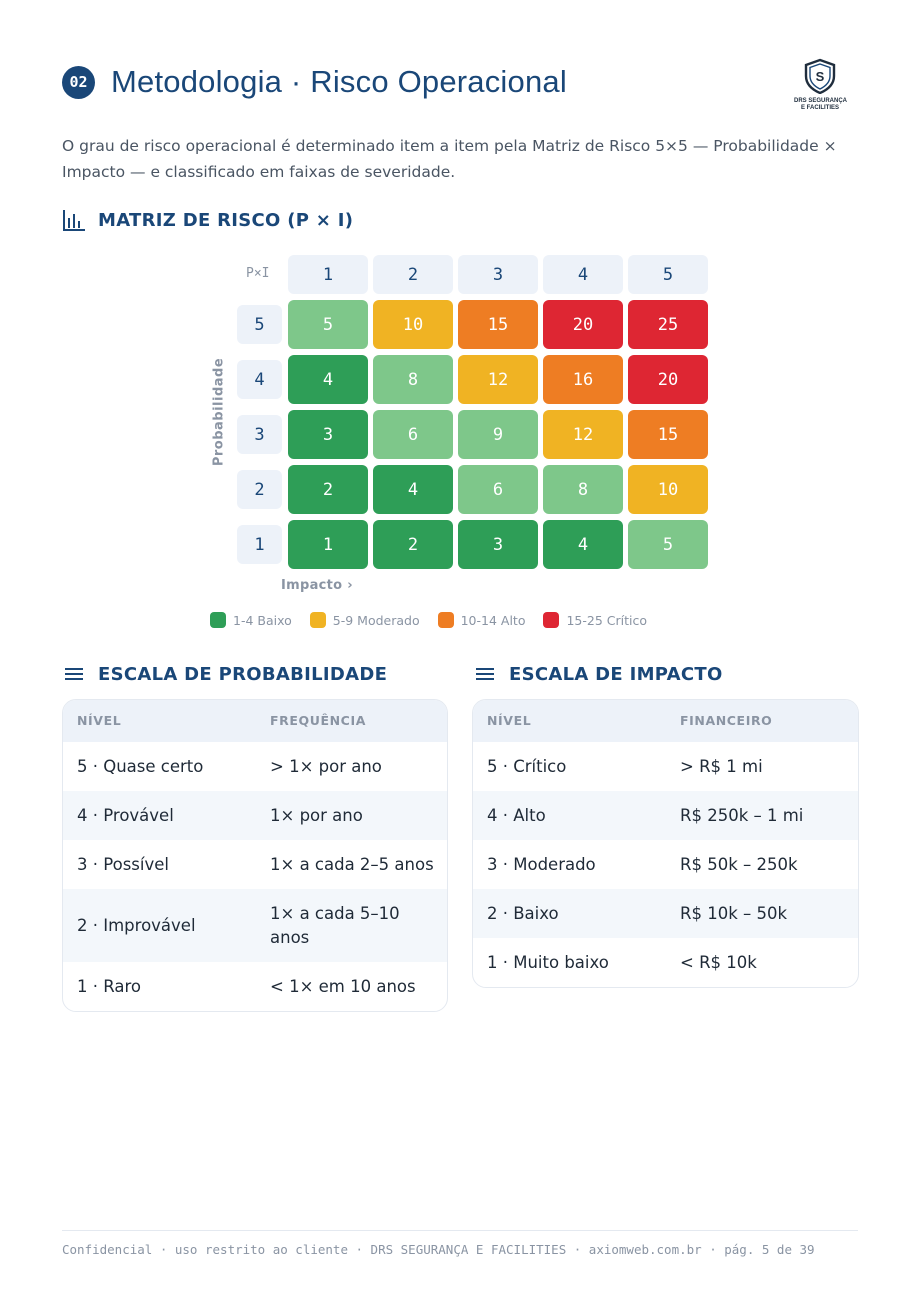  What do you see at coordinates (460, 1230) in the screenshot?
I see `footer-divider` at bounding box center [460, 1230].